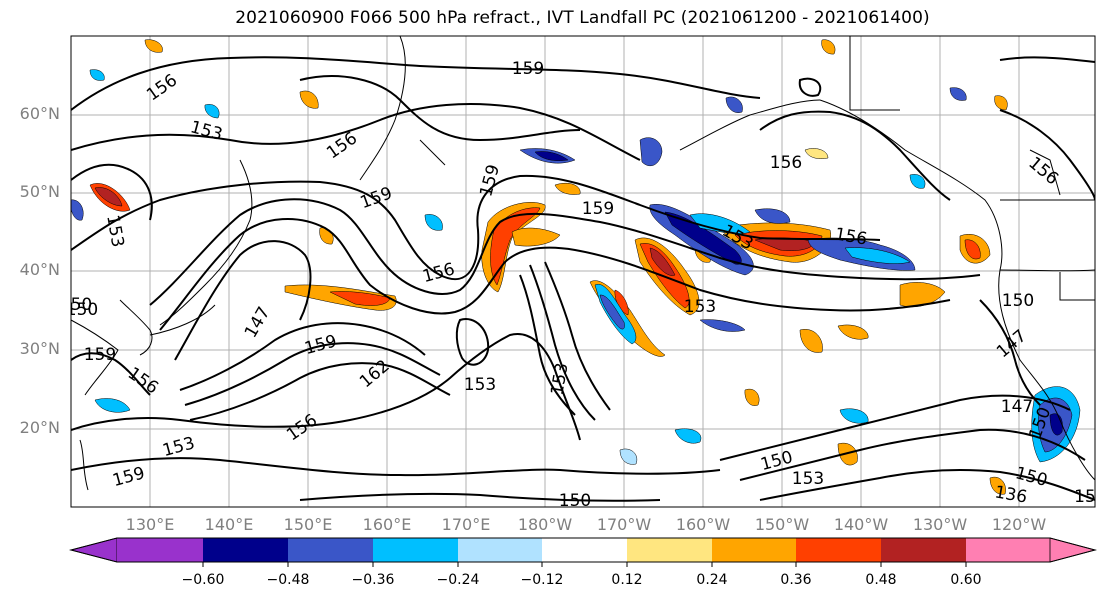 The height and width of the screenshot is (601, 1105). Describe the element at coordinates (39, 348) in the screenshot. I see `lat-label: 30°N` at that location.